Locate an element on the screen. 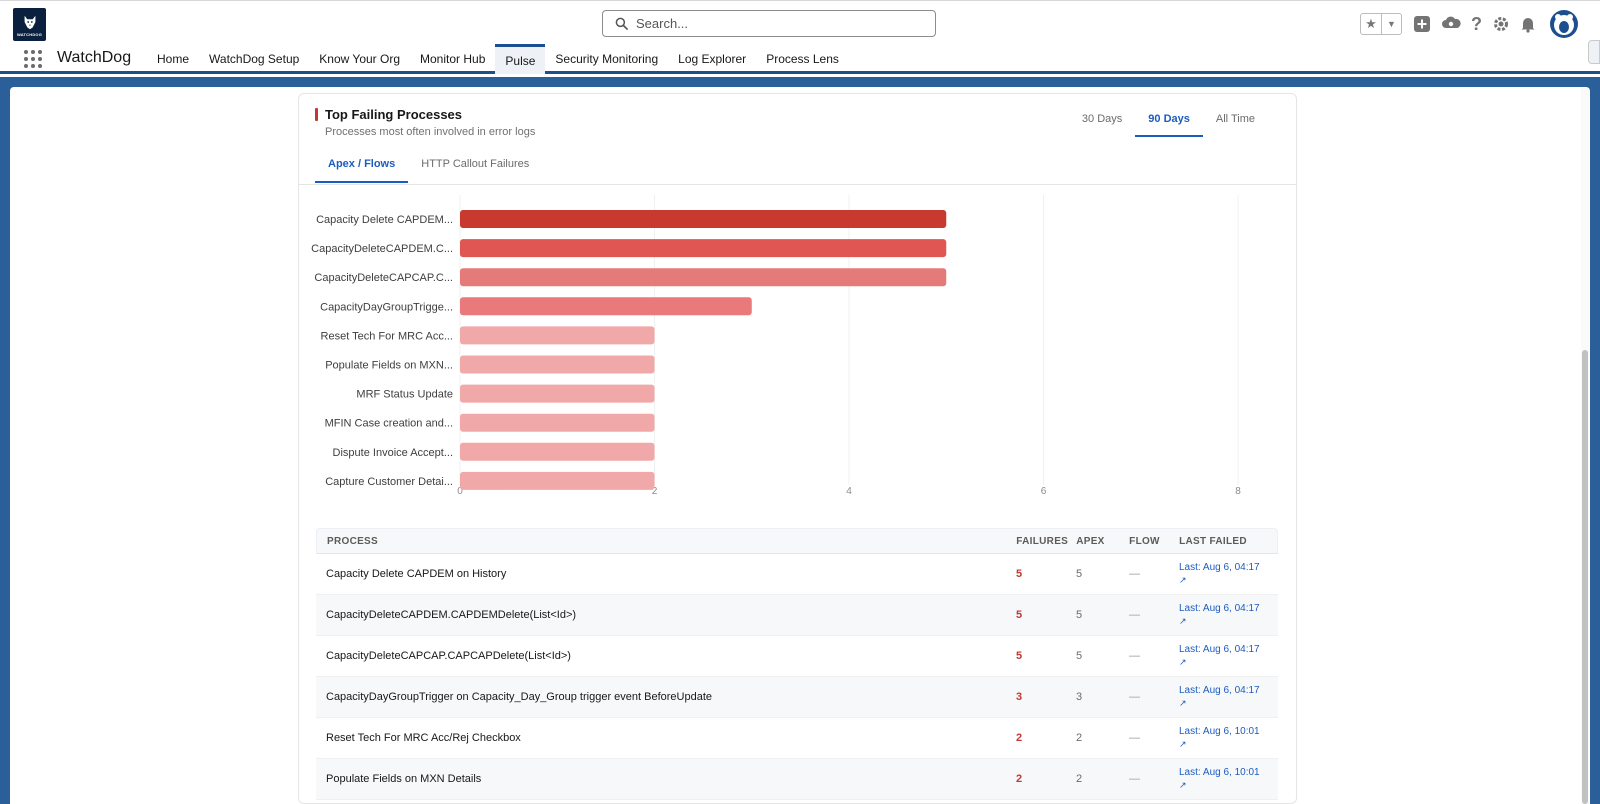 The image size is (1600, 804). nav-tab-know-your-org: Know Your Org is located at coordinates (360, 59).